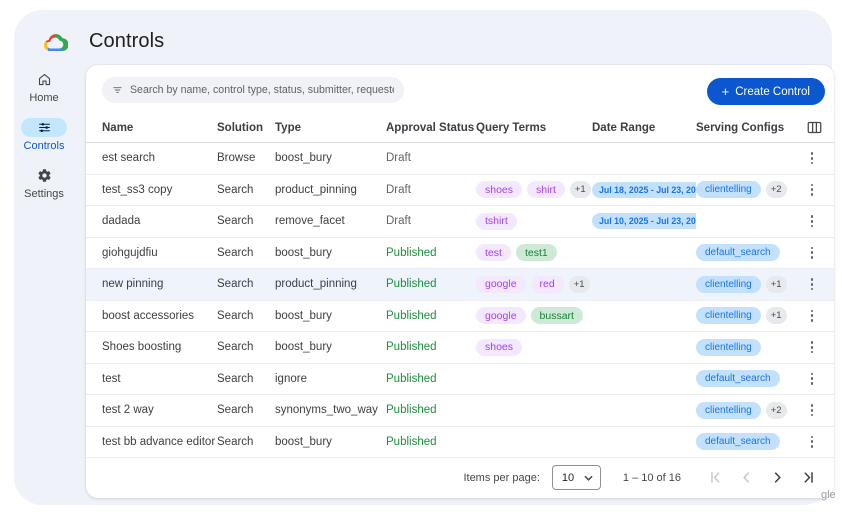 This screenshot has width=842, height=514. I want to click on sidebar-item-home: Home, so click(44, 87).